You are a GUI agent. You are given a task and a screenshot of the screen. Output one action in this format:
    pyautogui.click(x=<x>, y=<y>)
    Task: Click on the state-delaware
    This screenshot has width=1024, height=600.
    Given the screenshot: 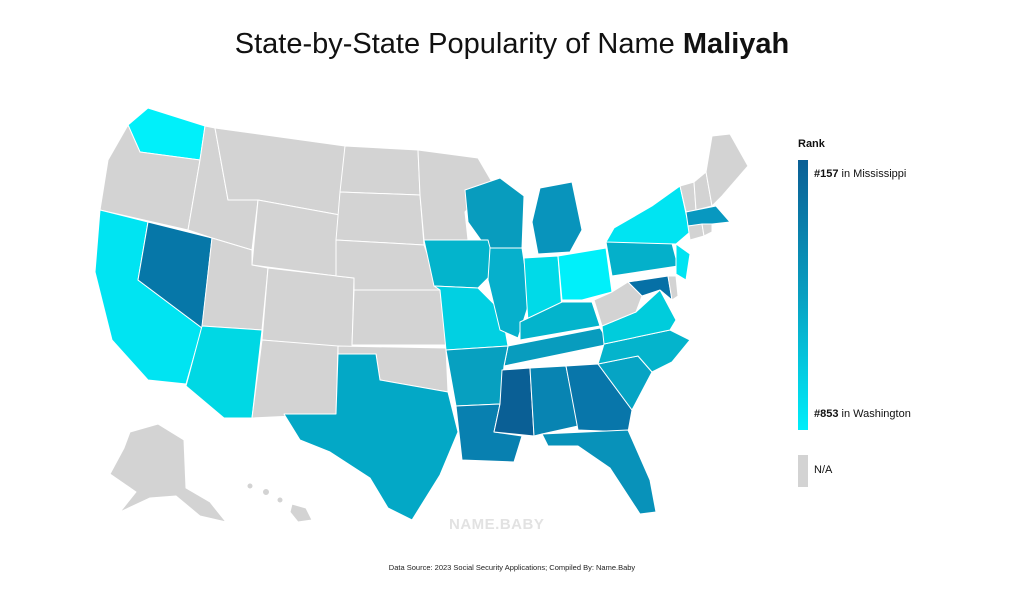 What is the action you would take?
    pyautogui.click(x=673, y=288)
    